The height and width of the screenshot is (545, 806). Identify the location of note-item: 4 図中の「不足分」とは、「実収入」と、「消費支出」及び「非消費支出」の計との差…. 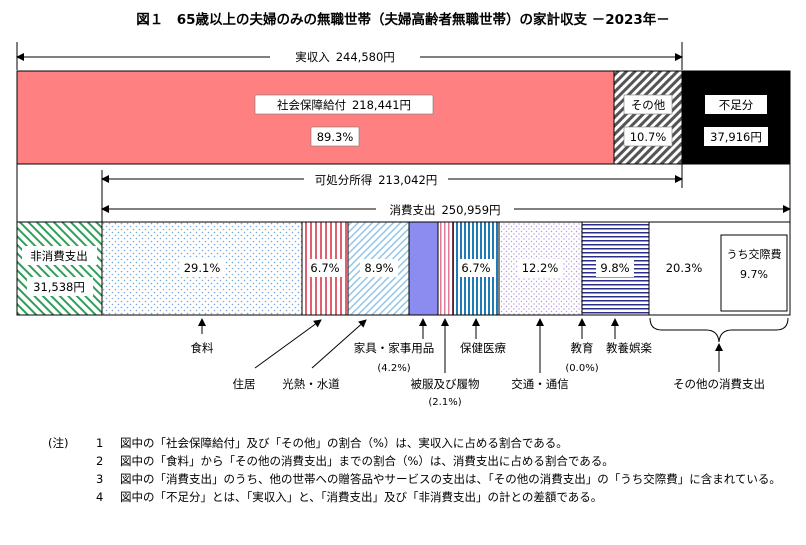
(423, 497).